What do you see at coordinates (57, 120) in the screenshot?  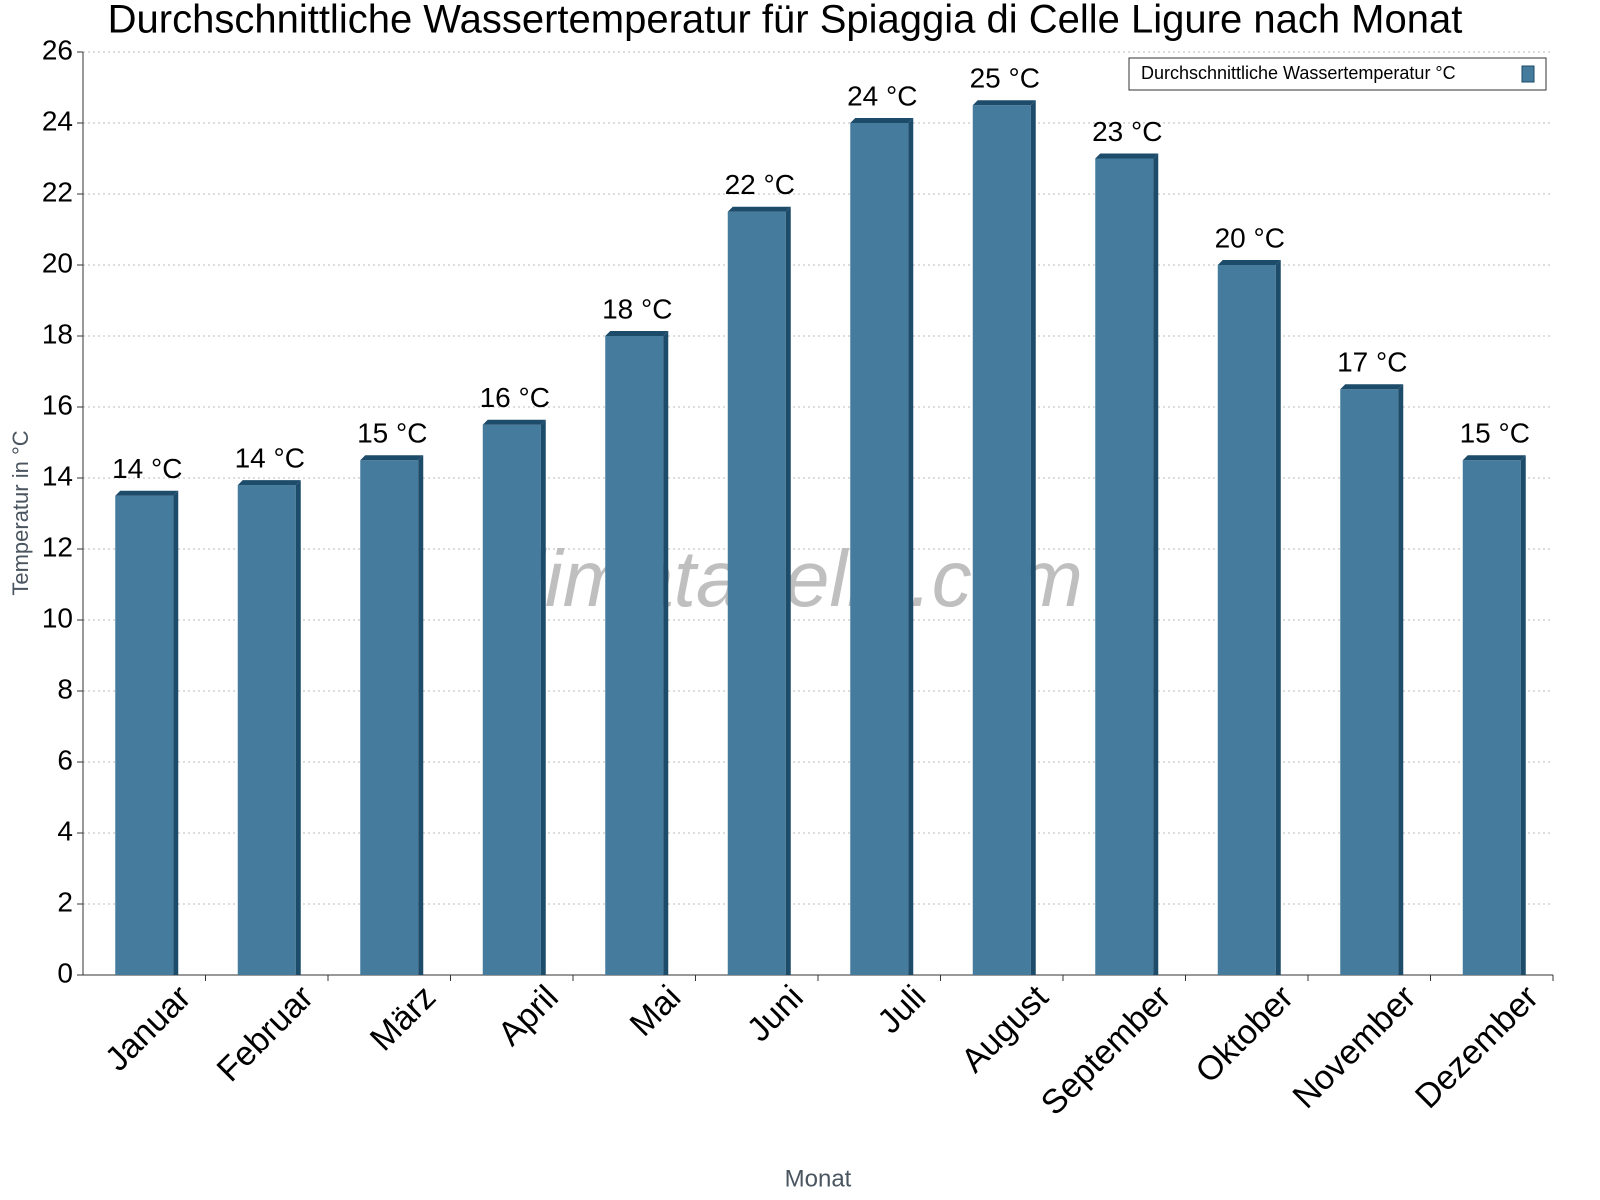 I see `y-tick-label: 24` at bounding box center [57, 120].